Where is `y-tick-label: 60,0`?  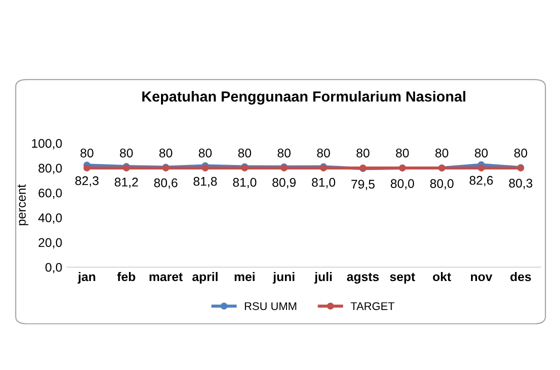
y-tick-label: 60,0 is located at coordinates (50, 193).